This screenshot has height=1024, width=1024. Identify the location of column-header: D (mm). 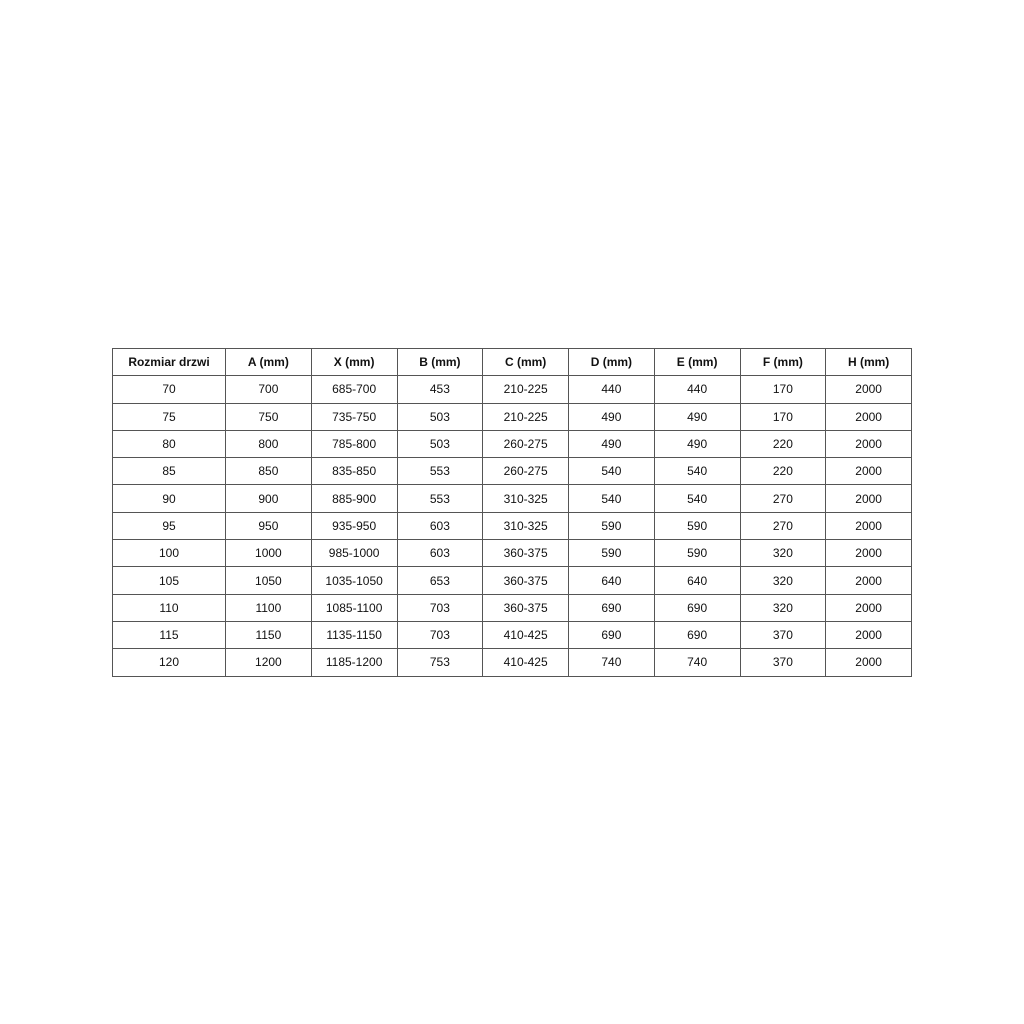
(611, 362).